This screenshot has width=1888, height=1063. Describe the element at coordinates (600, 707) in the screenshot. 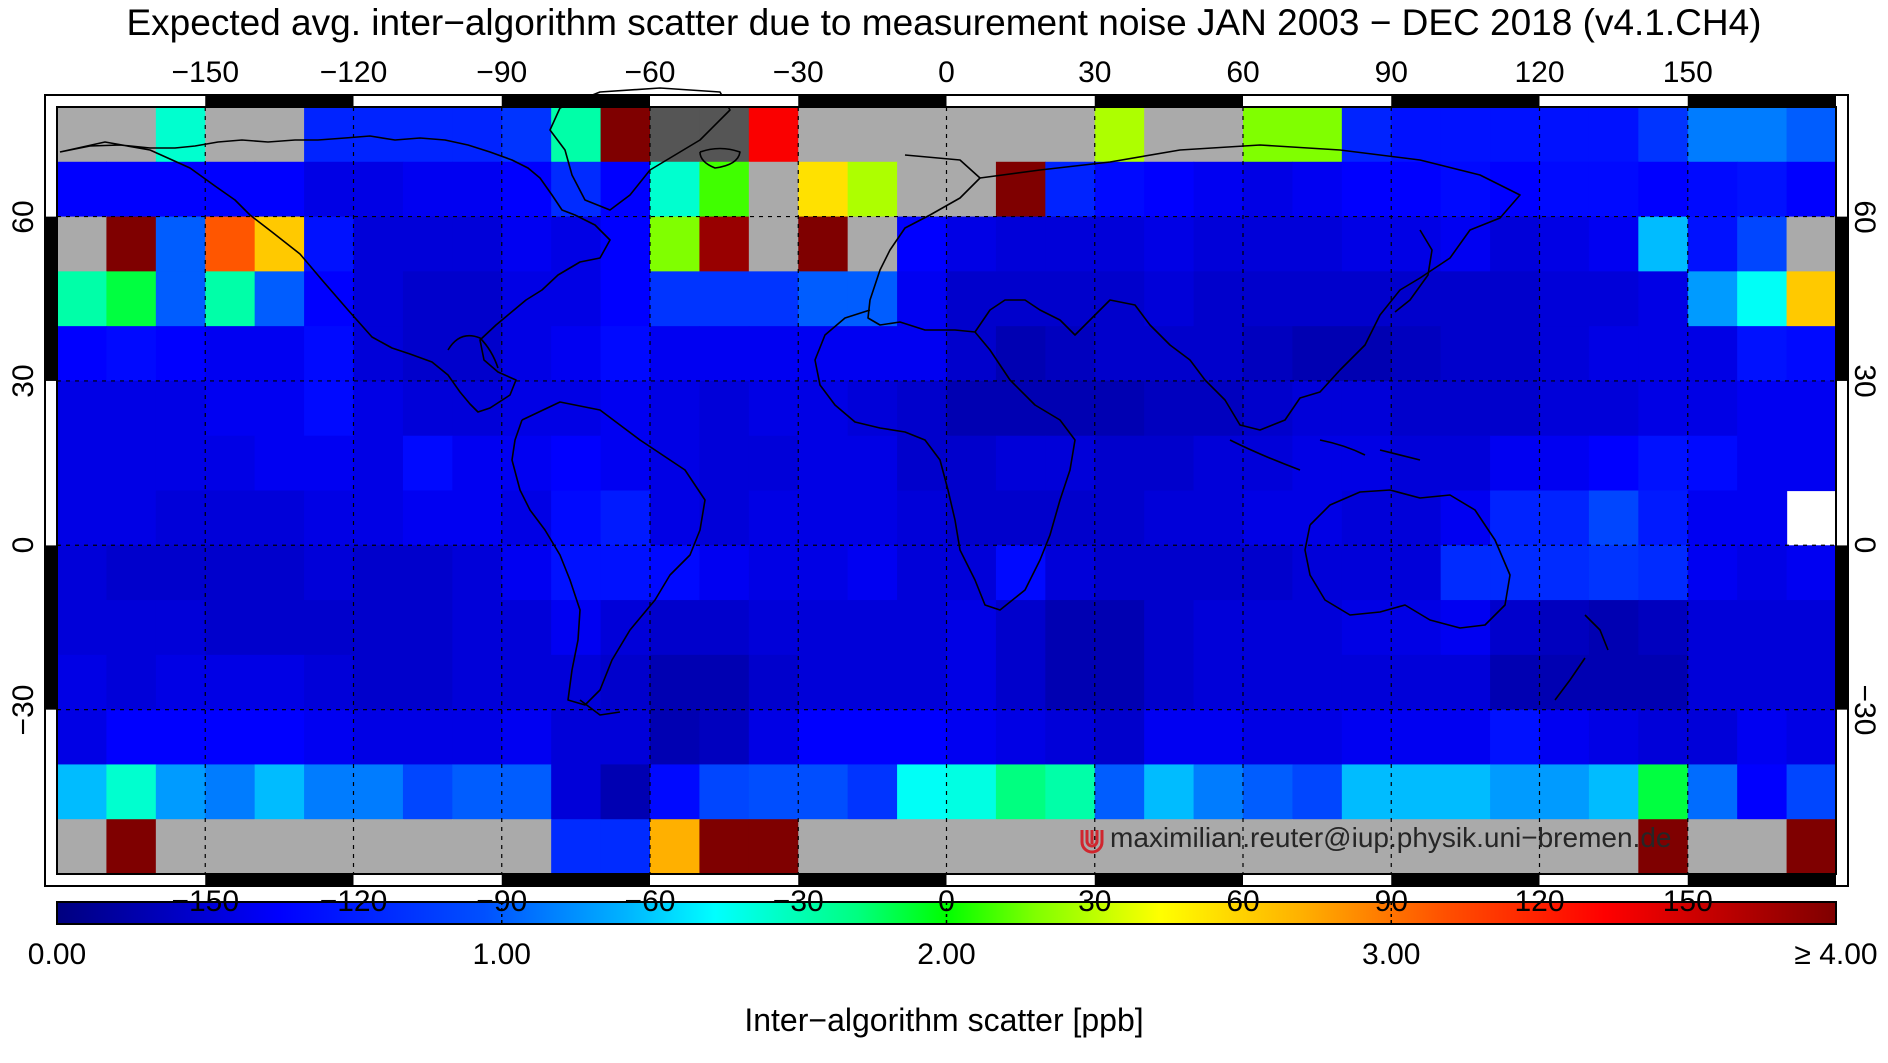

I see `coast-tierra-del-fuego` at that location.